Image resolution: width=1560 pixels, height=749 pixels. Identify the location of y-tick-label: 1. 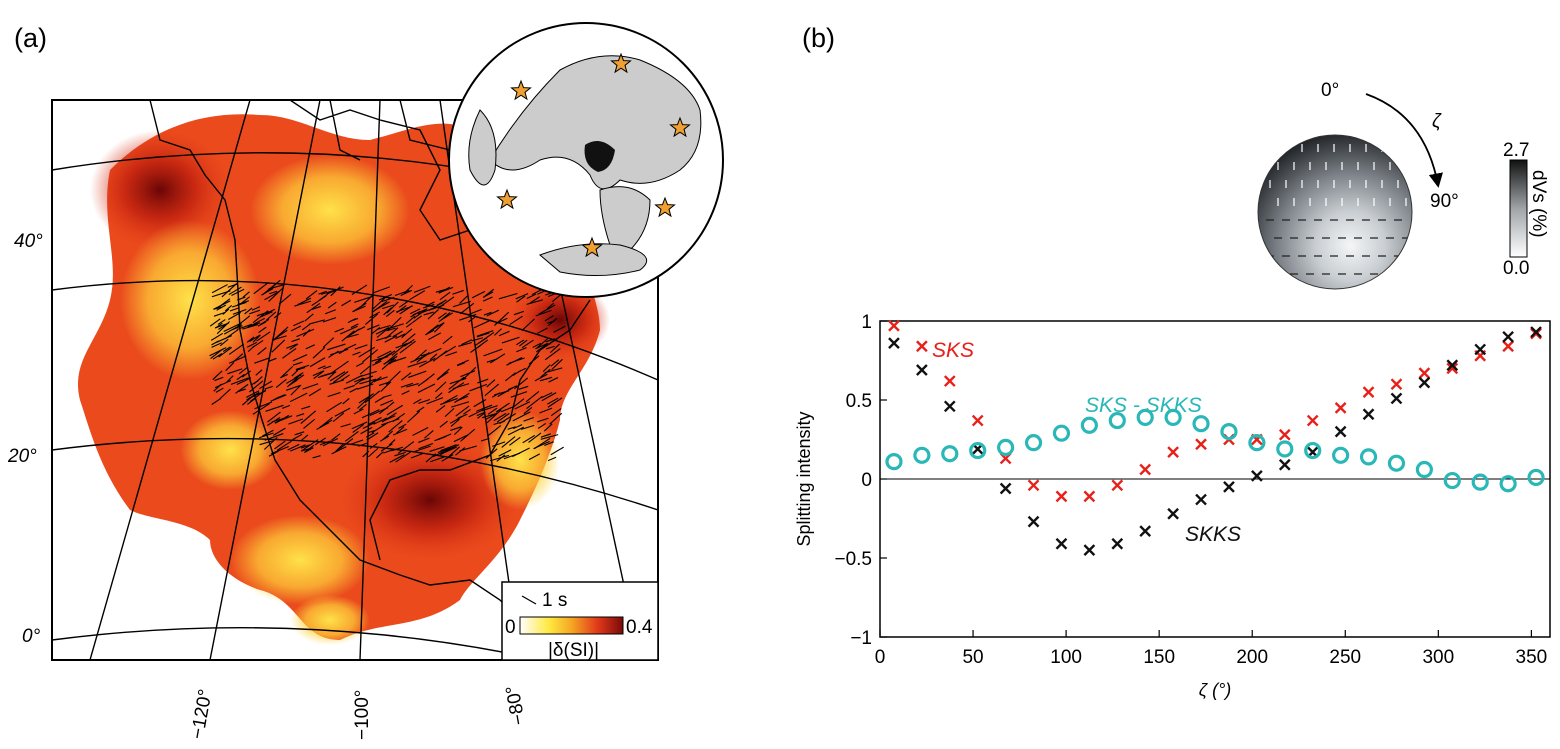
(866, 322).